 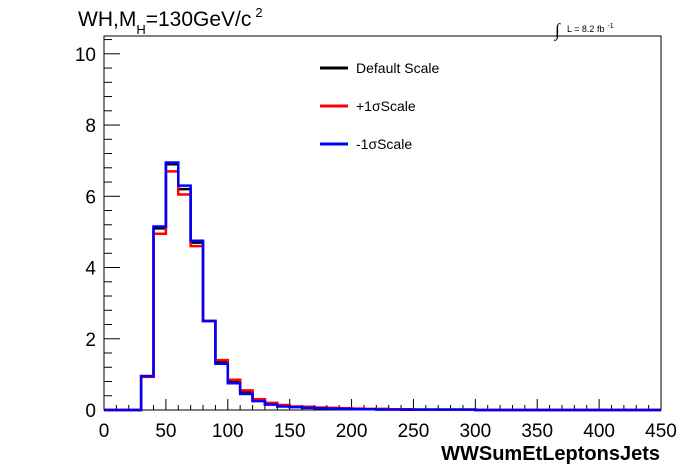 I want to click on title-main: WH,M, so click(x=107, y=19).